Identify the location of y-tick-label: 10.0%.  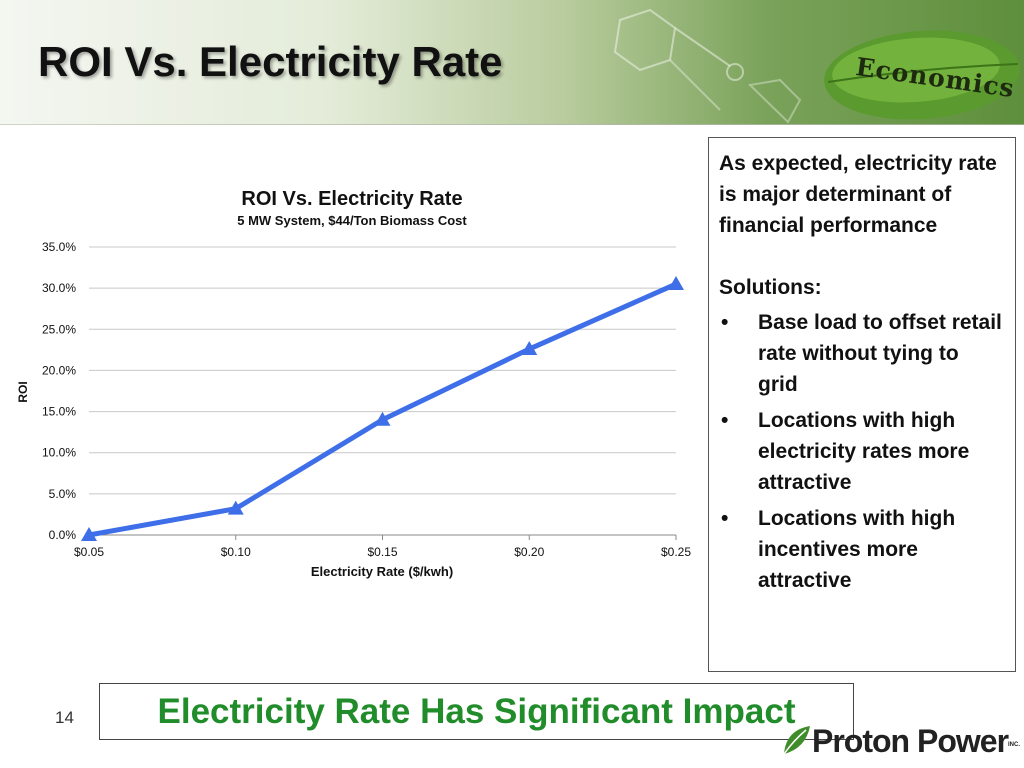
(59, 453).